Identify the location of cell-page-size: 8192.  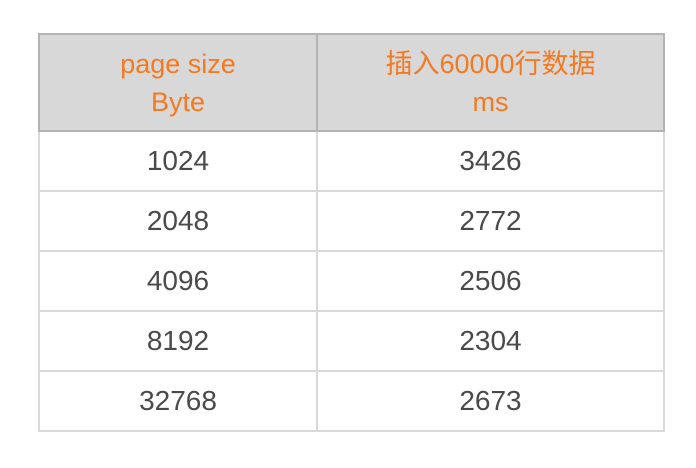
(178, 341).